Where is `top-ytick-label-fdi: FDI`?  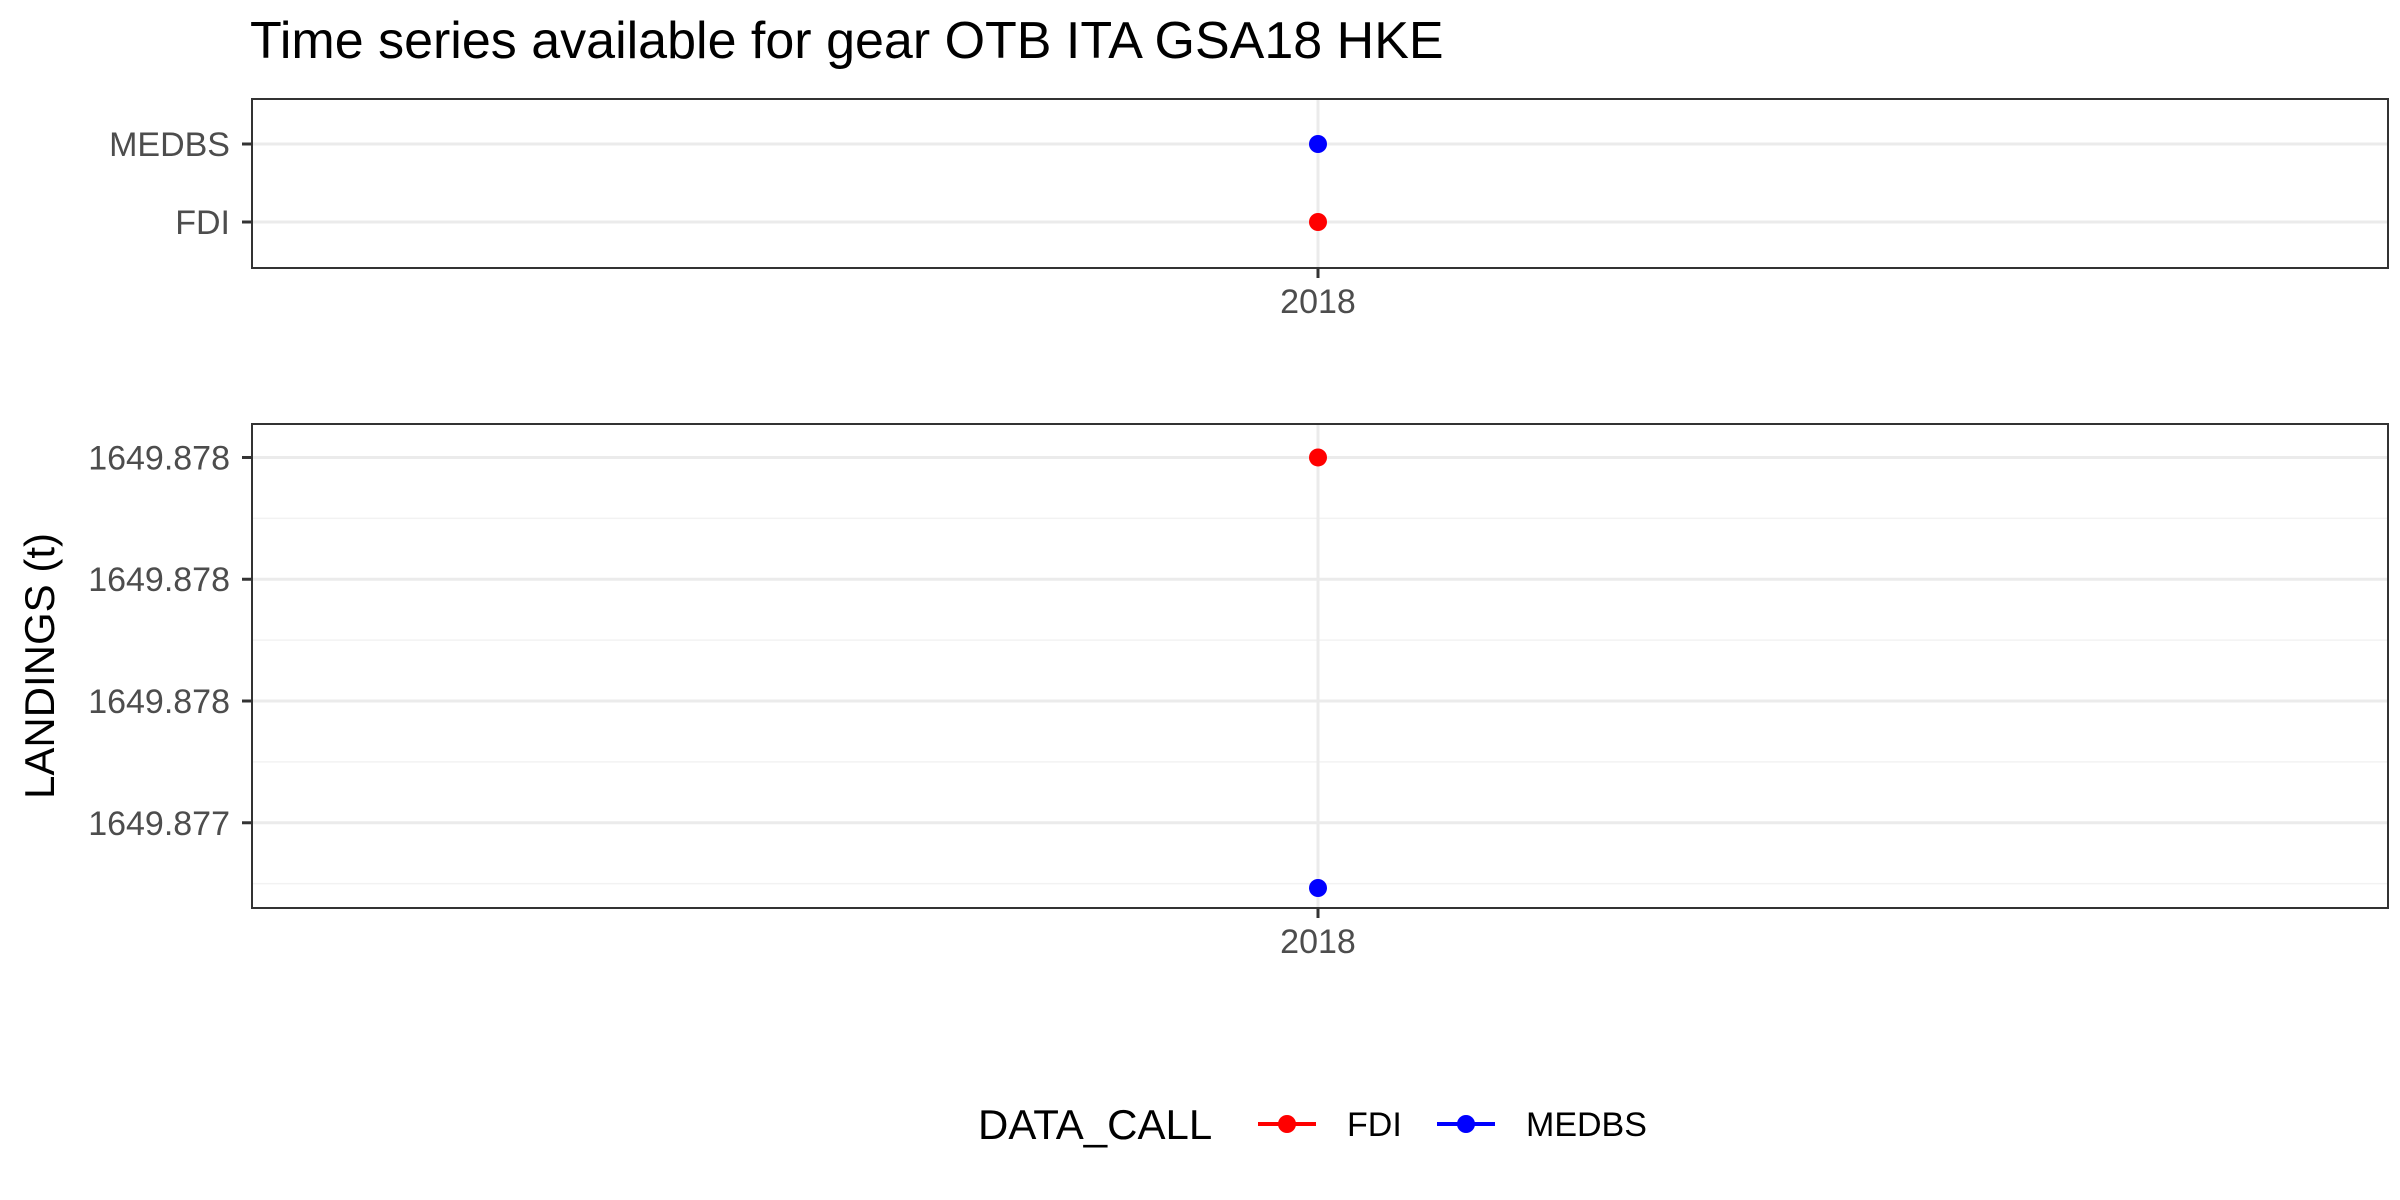 top-ytick-label-fdi: FDI is located at coordinates (202, 223).